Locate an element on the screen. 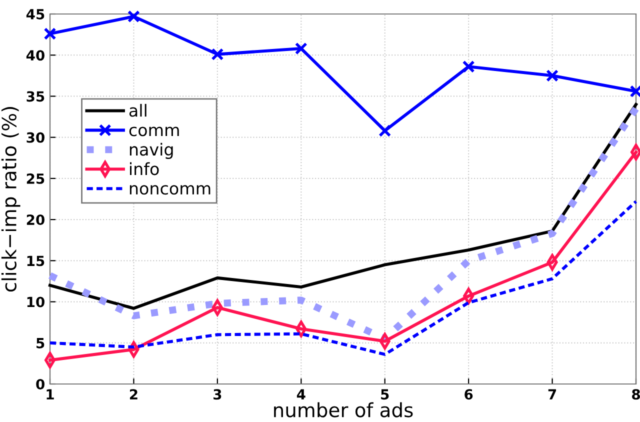  x-tick-label: 6 is located at coordinates (468, 394).